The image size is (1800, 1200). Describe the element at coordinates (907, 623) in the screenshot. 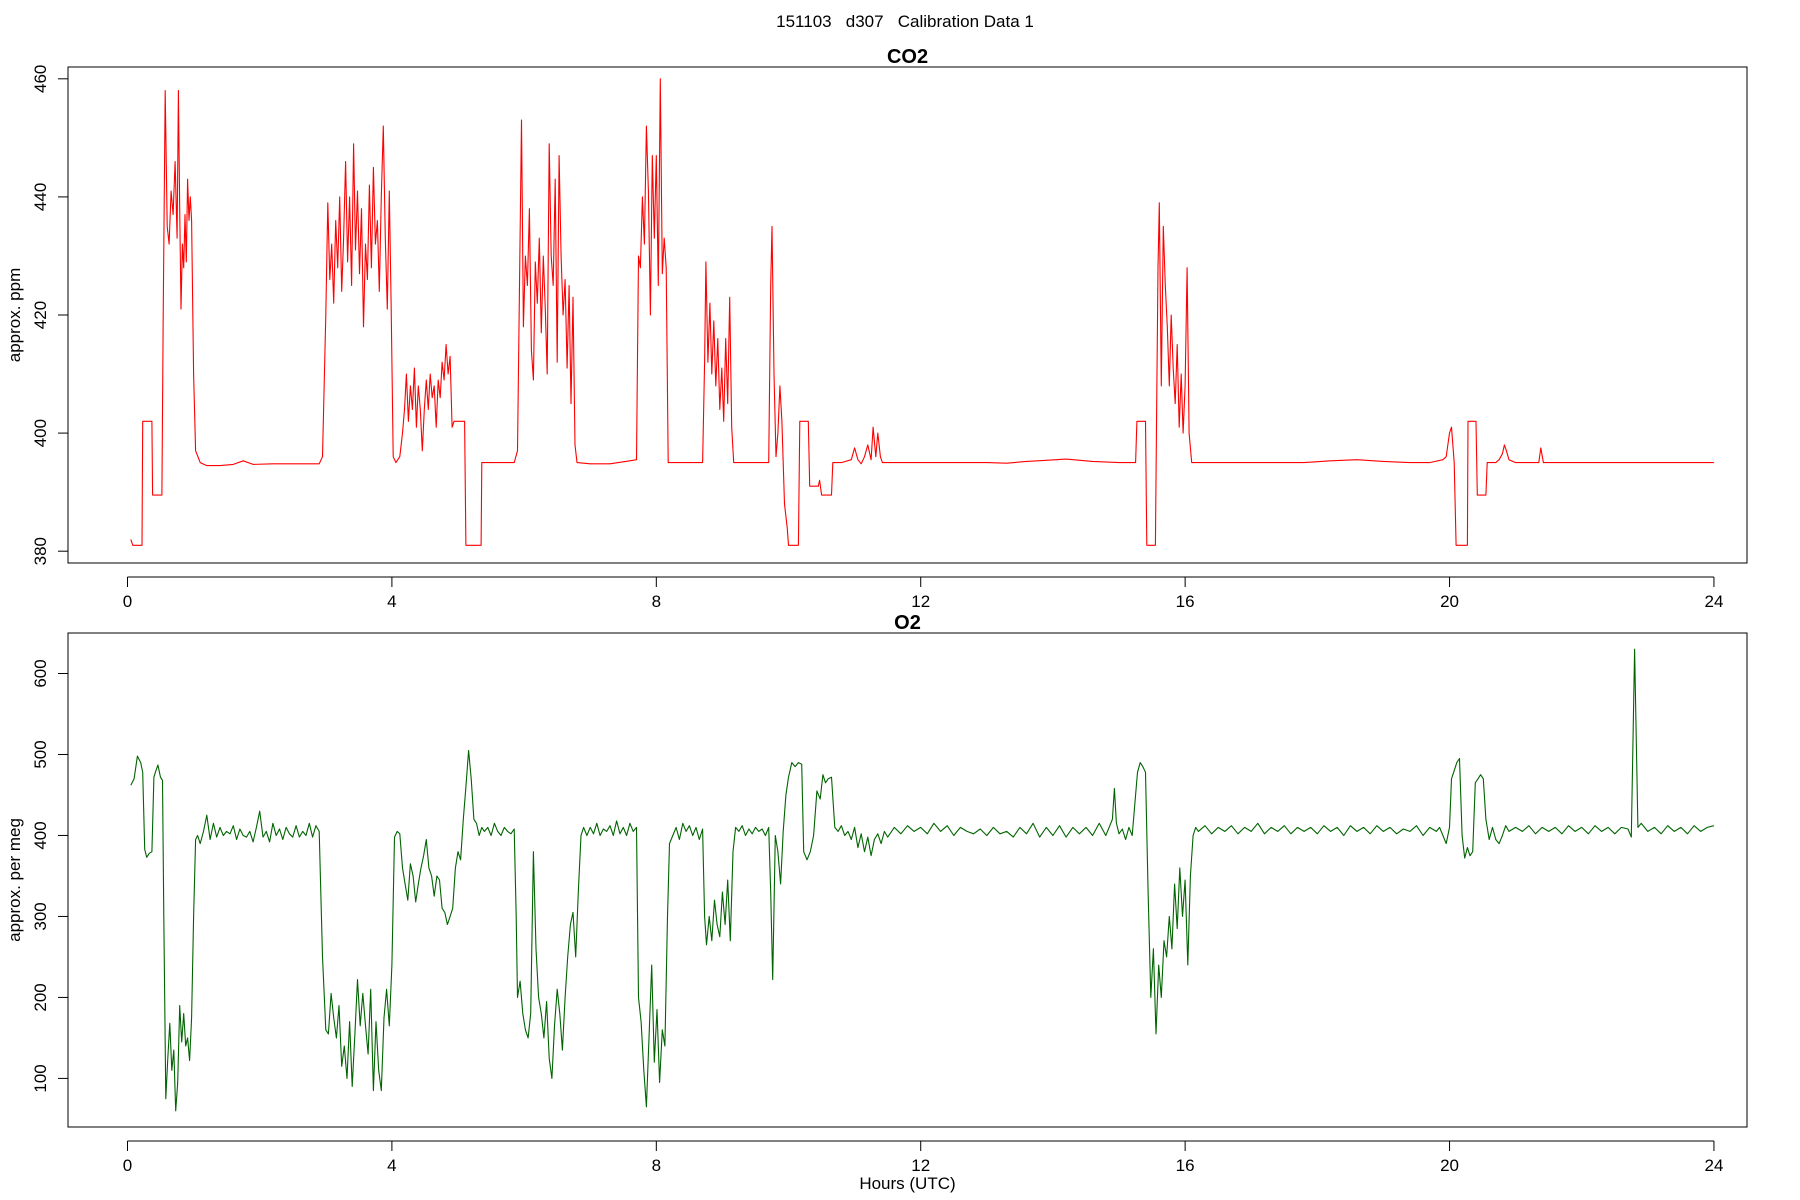

I see `chart-title: O2` at that location.